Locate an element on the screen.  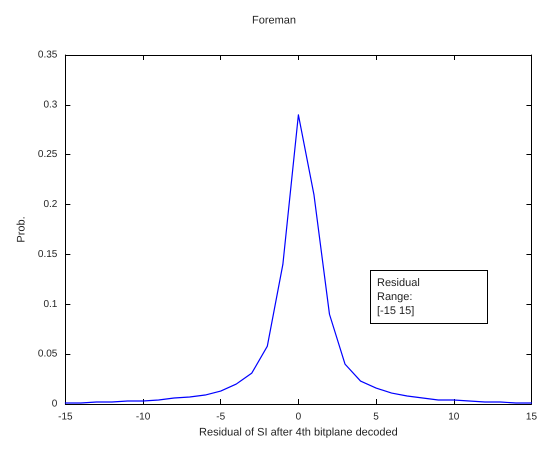
x-tick-label: -15 is located at coordinates (66, 417).